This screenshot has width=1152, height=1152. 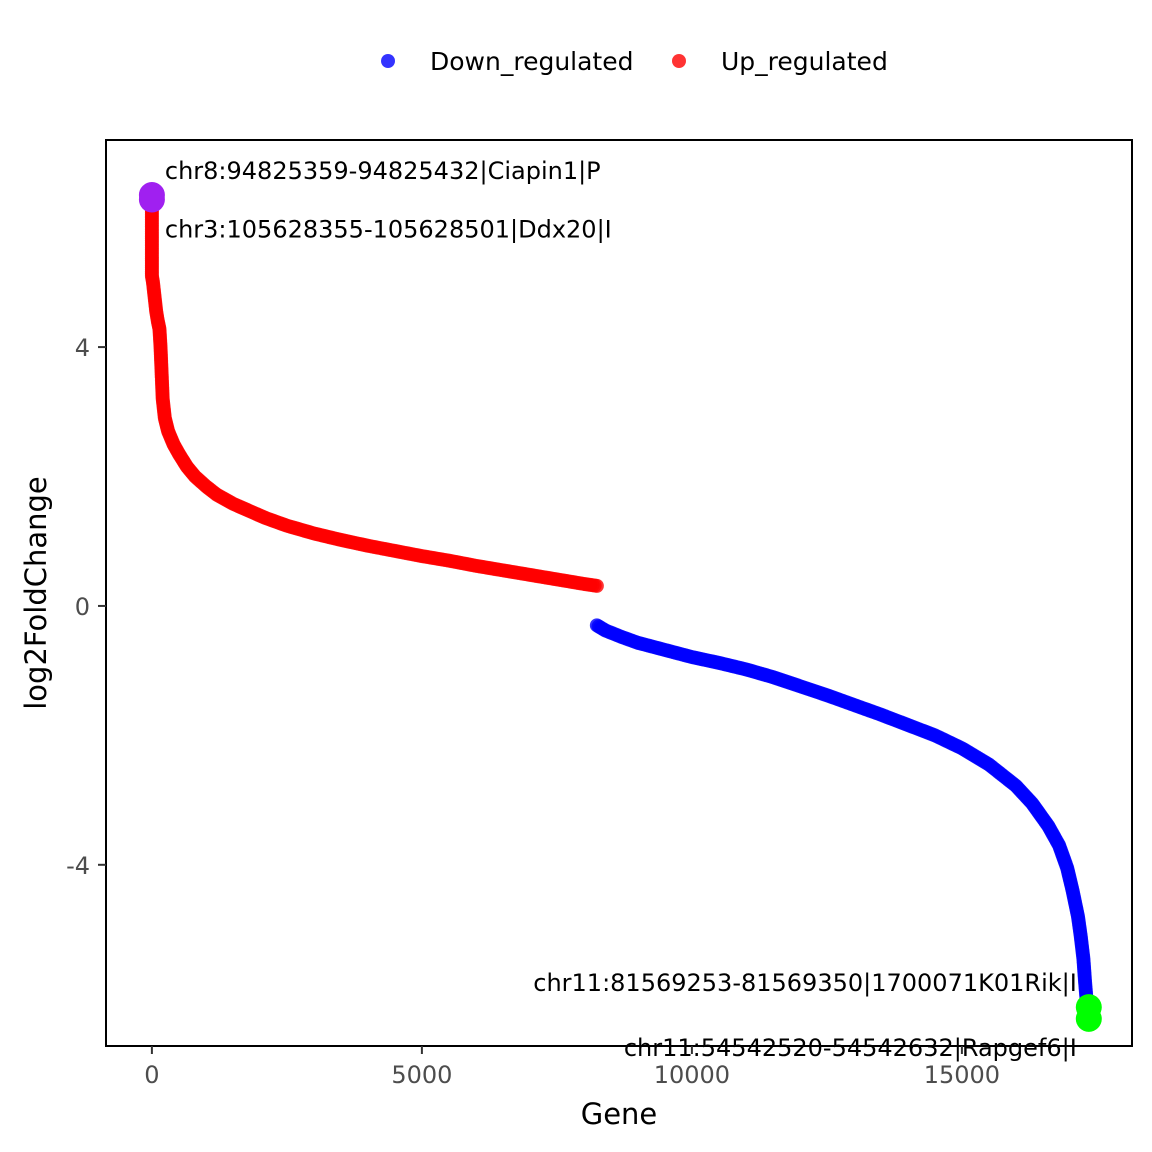 What do you see at coordinates (805, 983) in the screenshot?
I see `point-annotation: chr11:81569253-81569350|1700071K01Rik|I` at bounding box center [805, 983].